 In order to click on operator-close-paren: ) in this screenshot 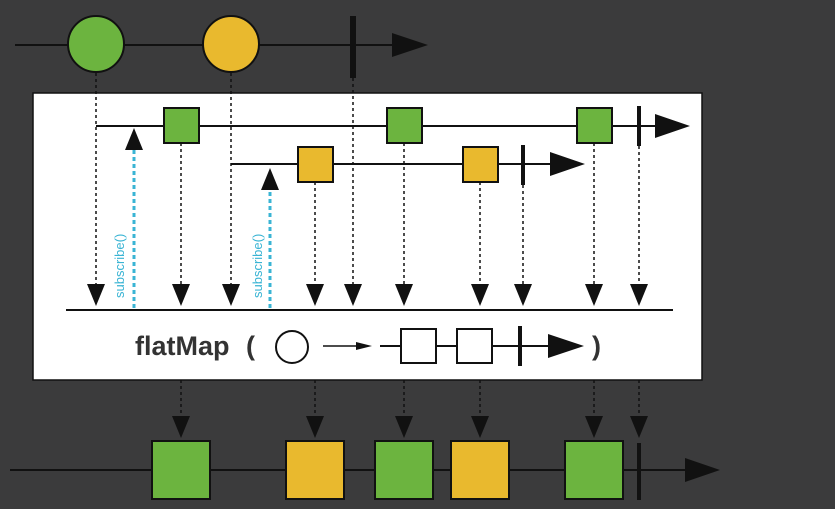, I will do `click(596, 346)`.